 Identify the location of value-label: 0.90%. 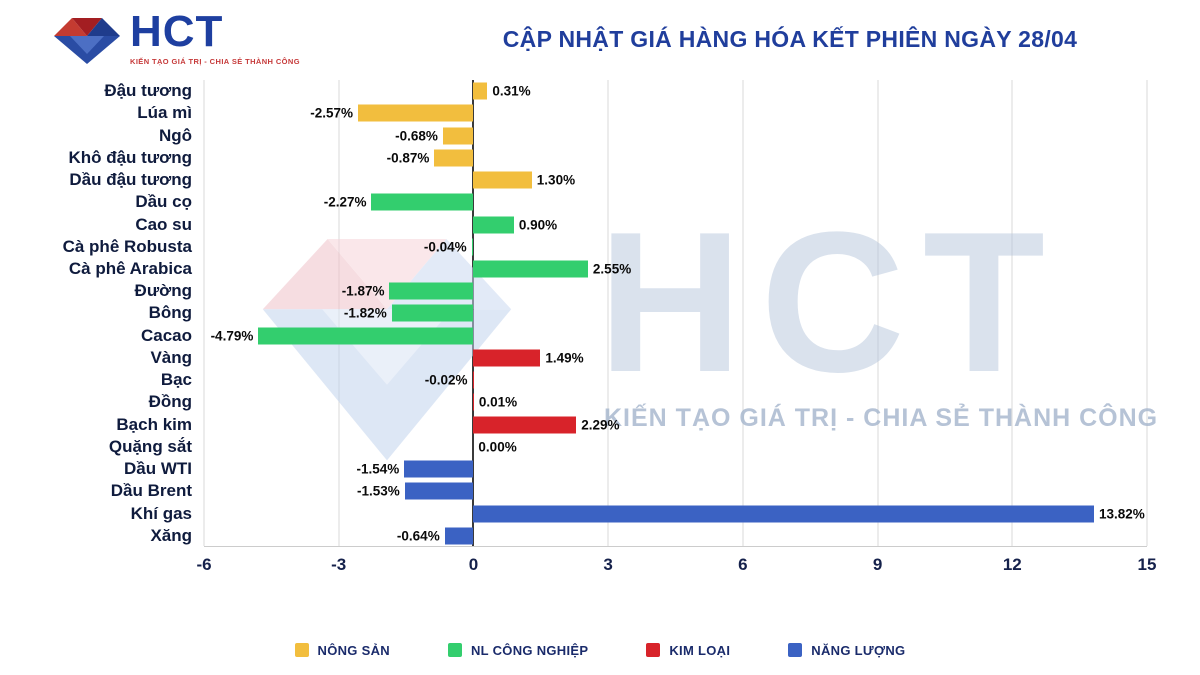
(538, 225).